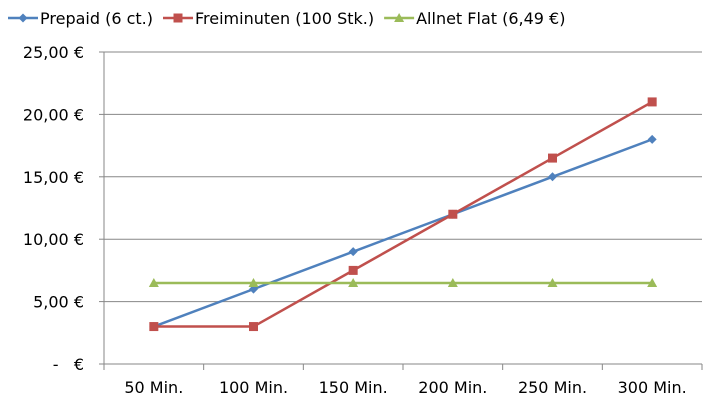 This screenshot has height=404, width=714. What do you see at coordinates (153, 387) in the screenshot?
I see `x-tick-label: 50 Min.` at bounding box center [153, 387].